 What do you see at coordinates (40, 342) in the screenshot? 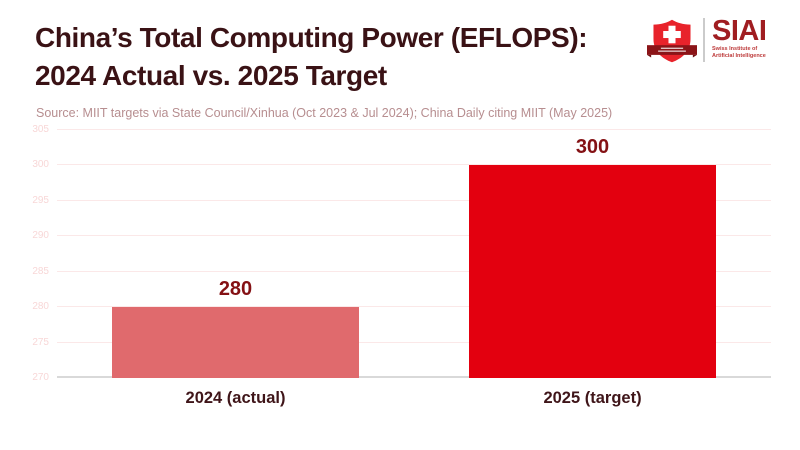
I see `y-tick-label-275: 275` at bounding box center [40, 342].